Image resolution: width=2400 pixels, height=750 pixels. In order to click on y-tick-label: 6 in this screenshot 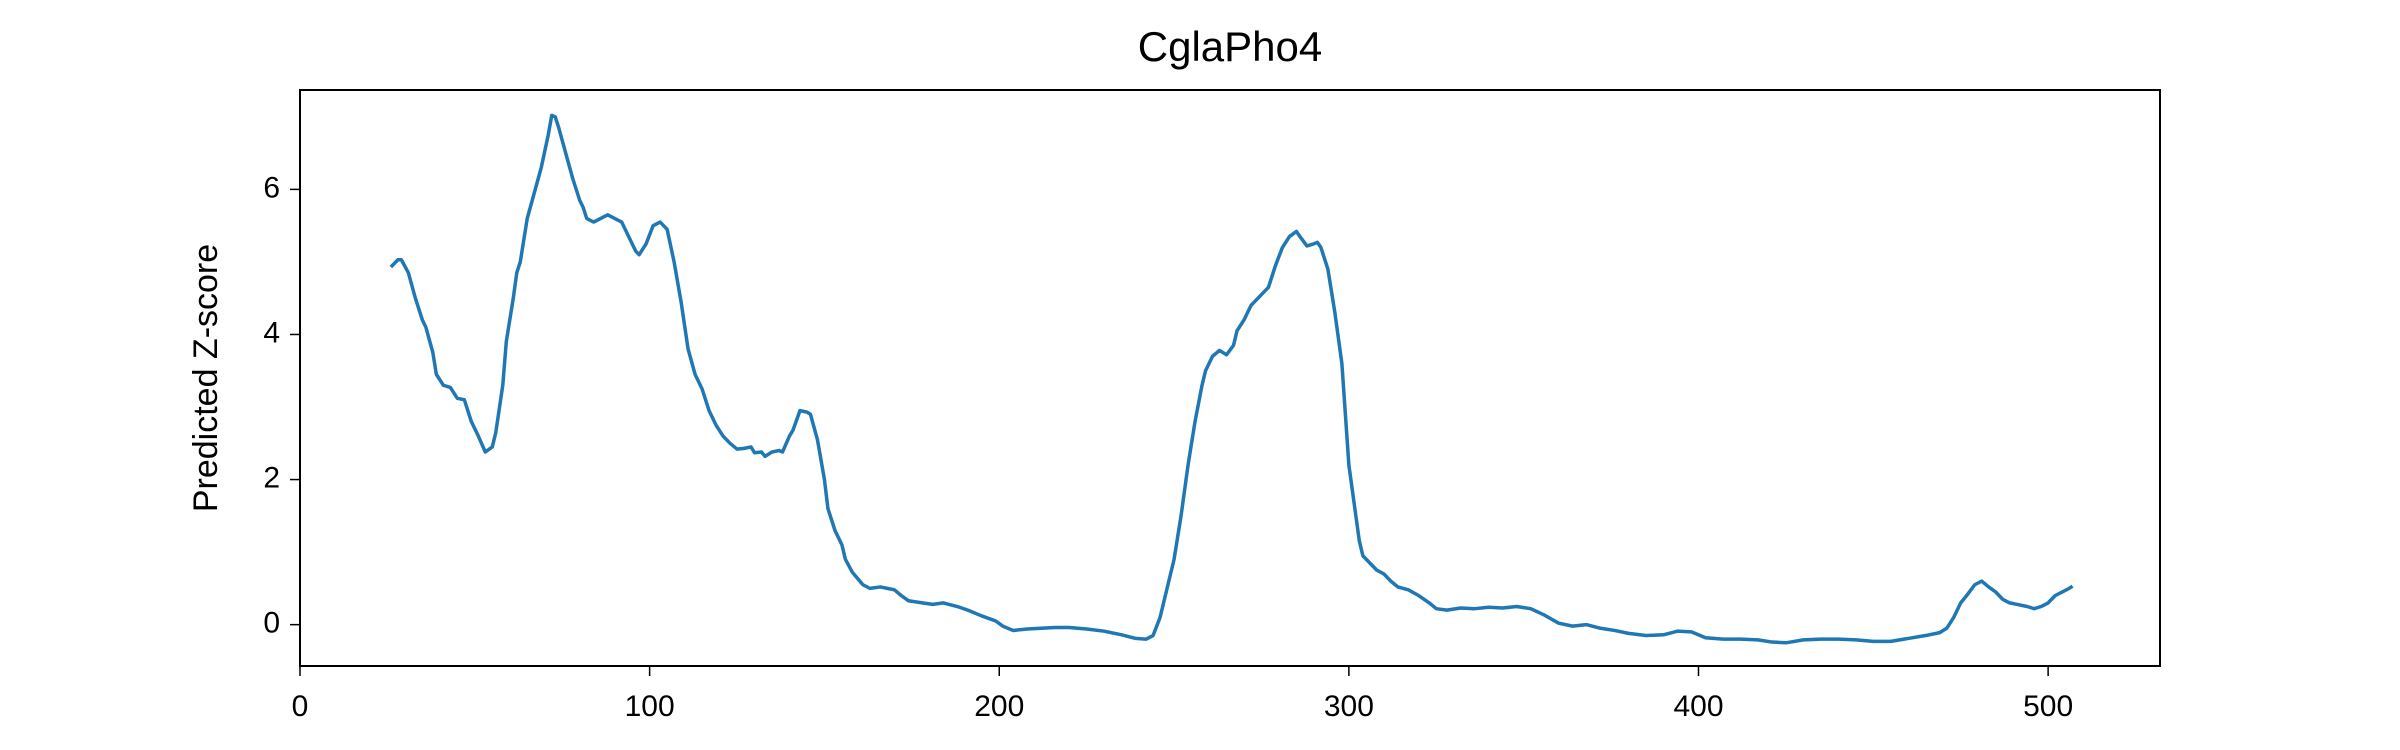, I will do `click(271, 187)`.